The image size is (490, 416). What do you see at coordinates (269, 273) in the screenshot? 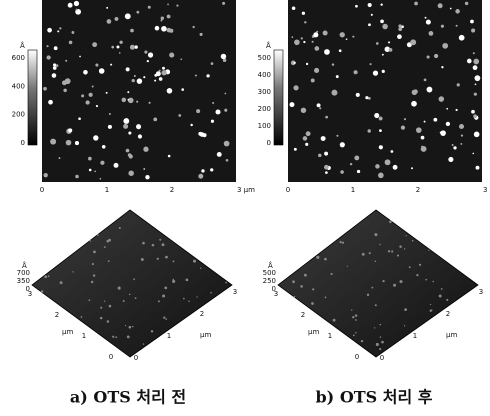
I see `z-tick: 500` at bounding box center [269, 273].